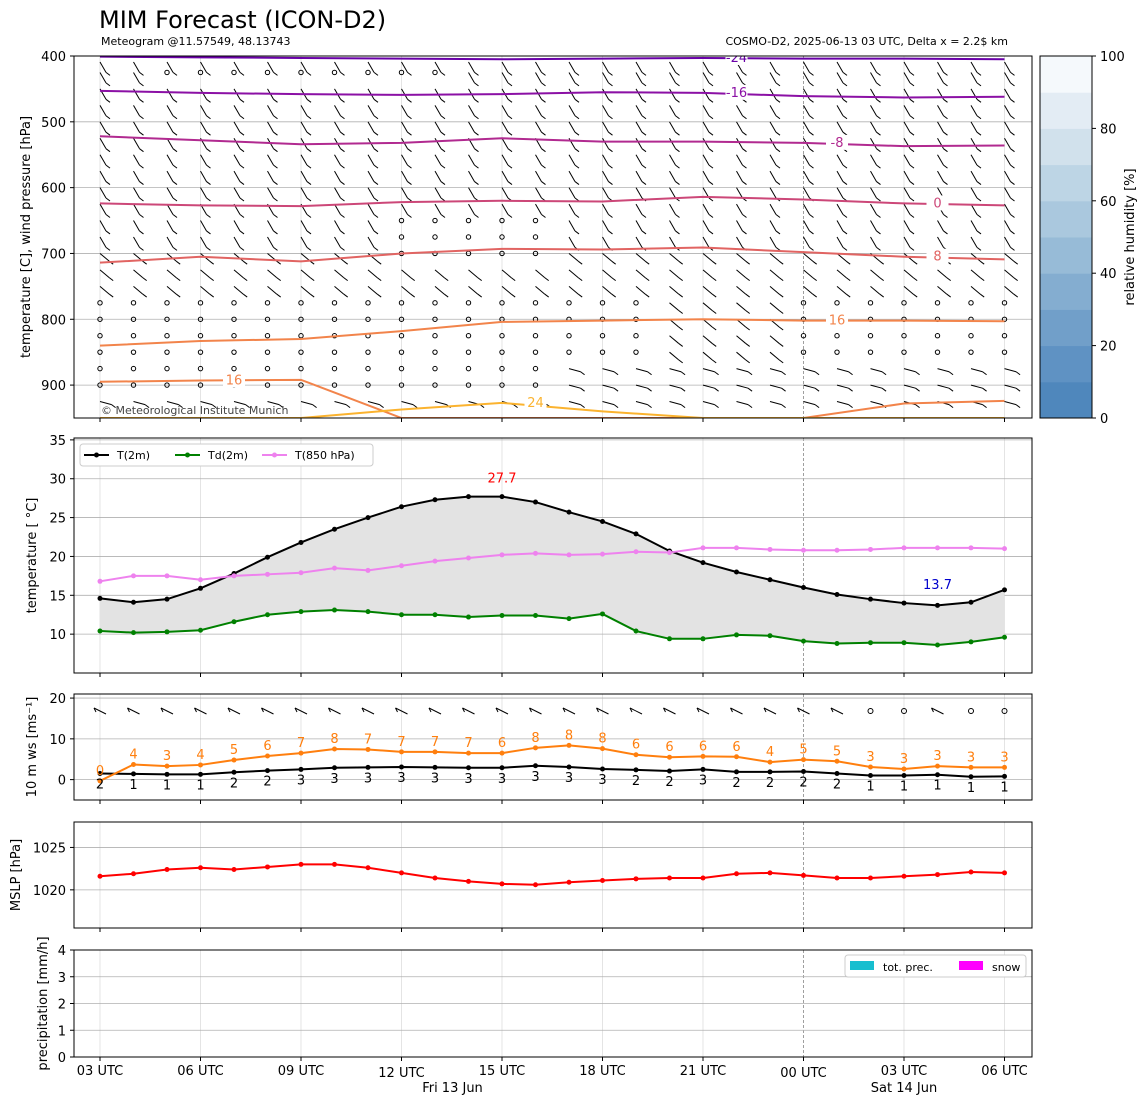  I want to click on speed-value-label: 2, so click(770, 783).